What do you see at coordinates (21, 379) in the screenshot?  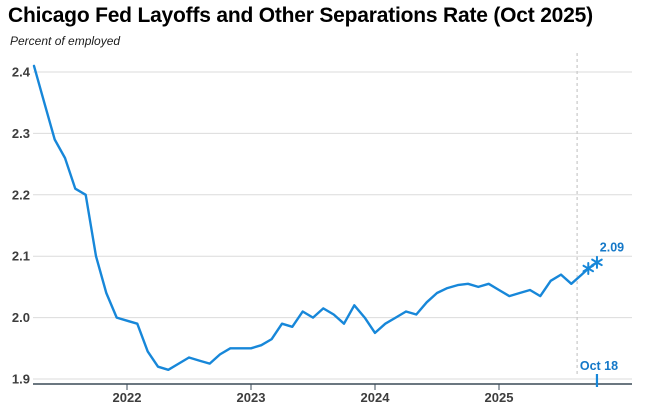 I see `y-tick-label: 1.9` at bounding box center [21, 379].